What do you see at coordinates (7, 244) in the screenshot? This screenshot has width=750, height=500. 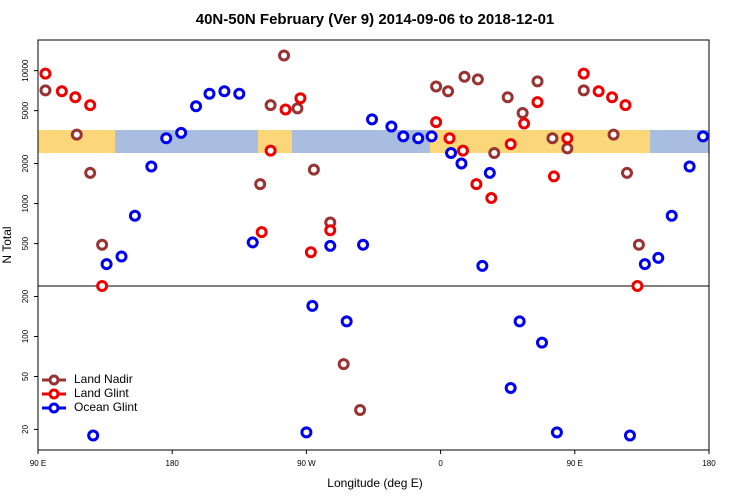 I see `y-axis-label: N Total` at bounding box center [7, 244].